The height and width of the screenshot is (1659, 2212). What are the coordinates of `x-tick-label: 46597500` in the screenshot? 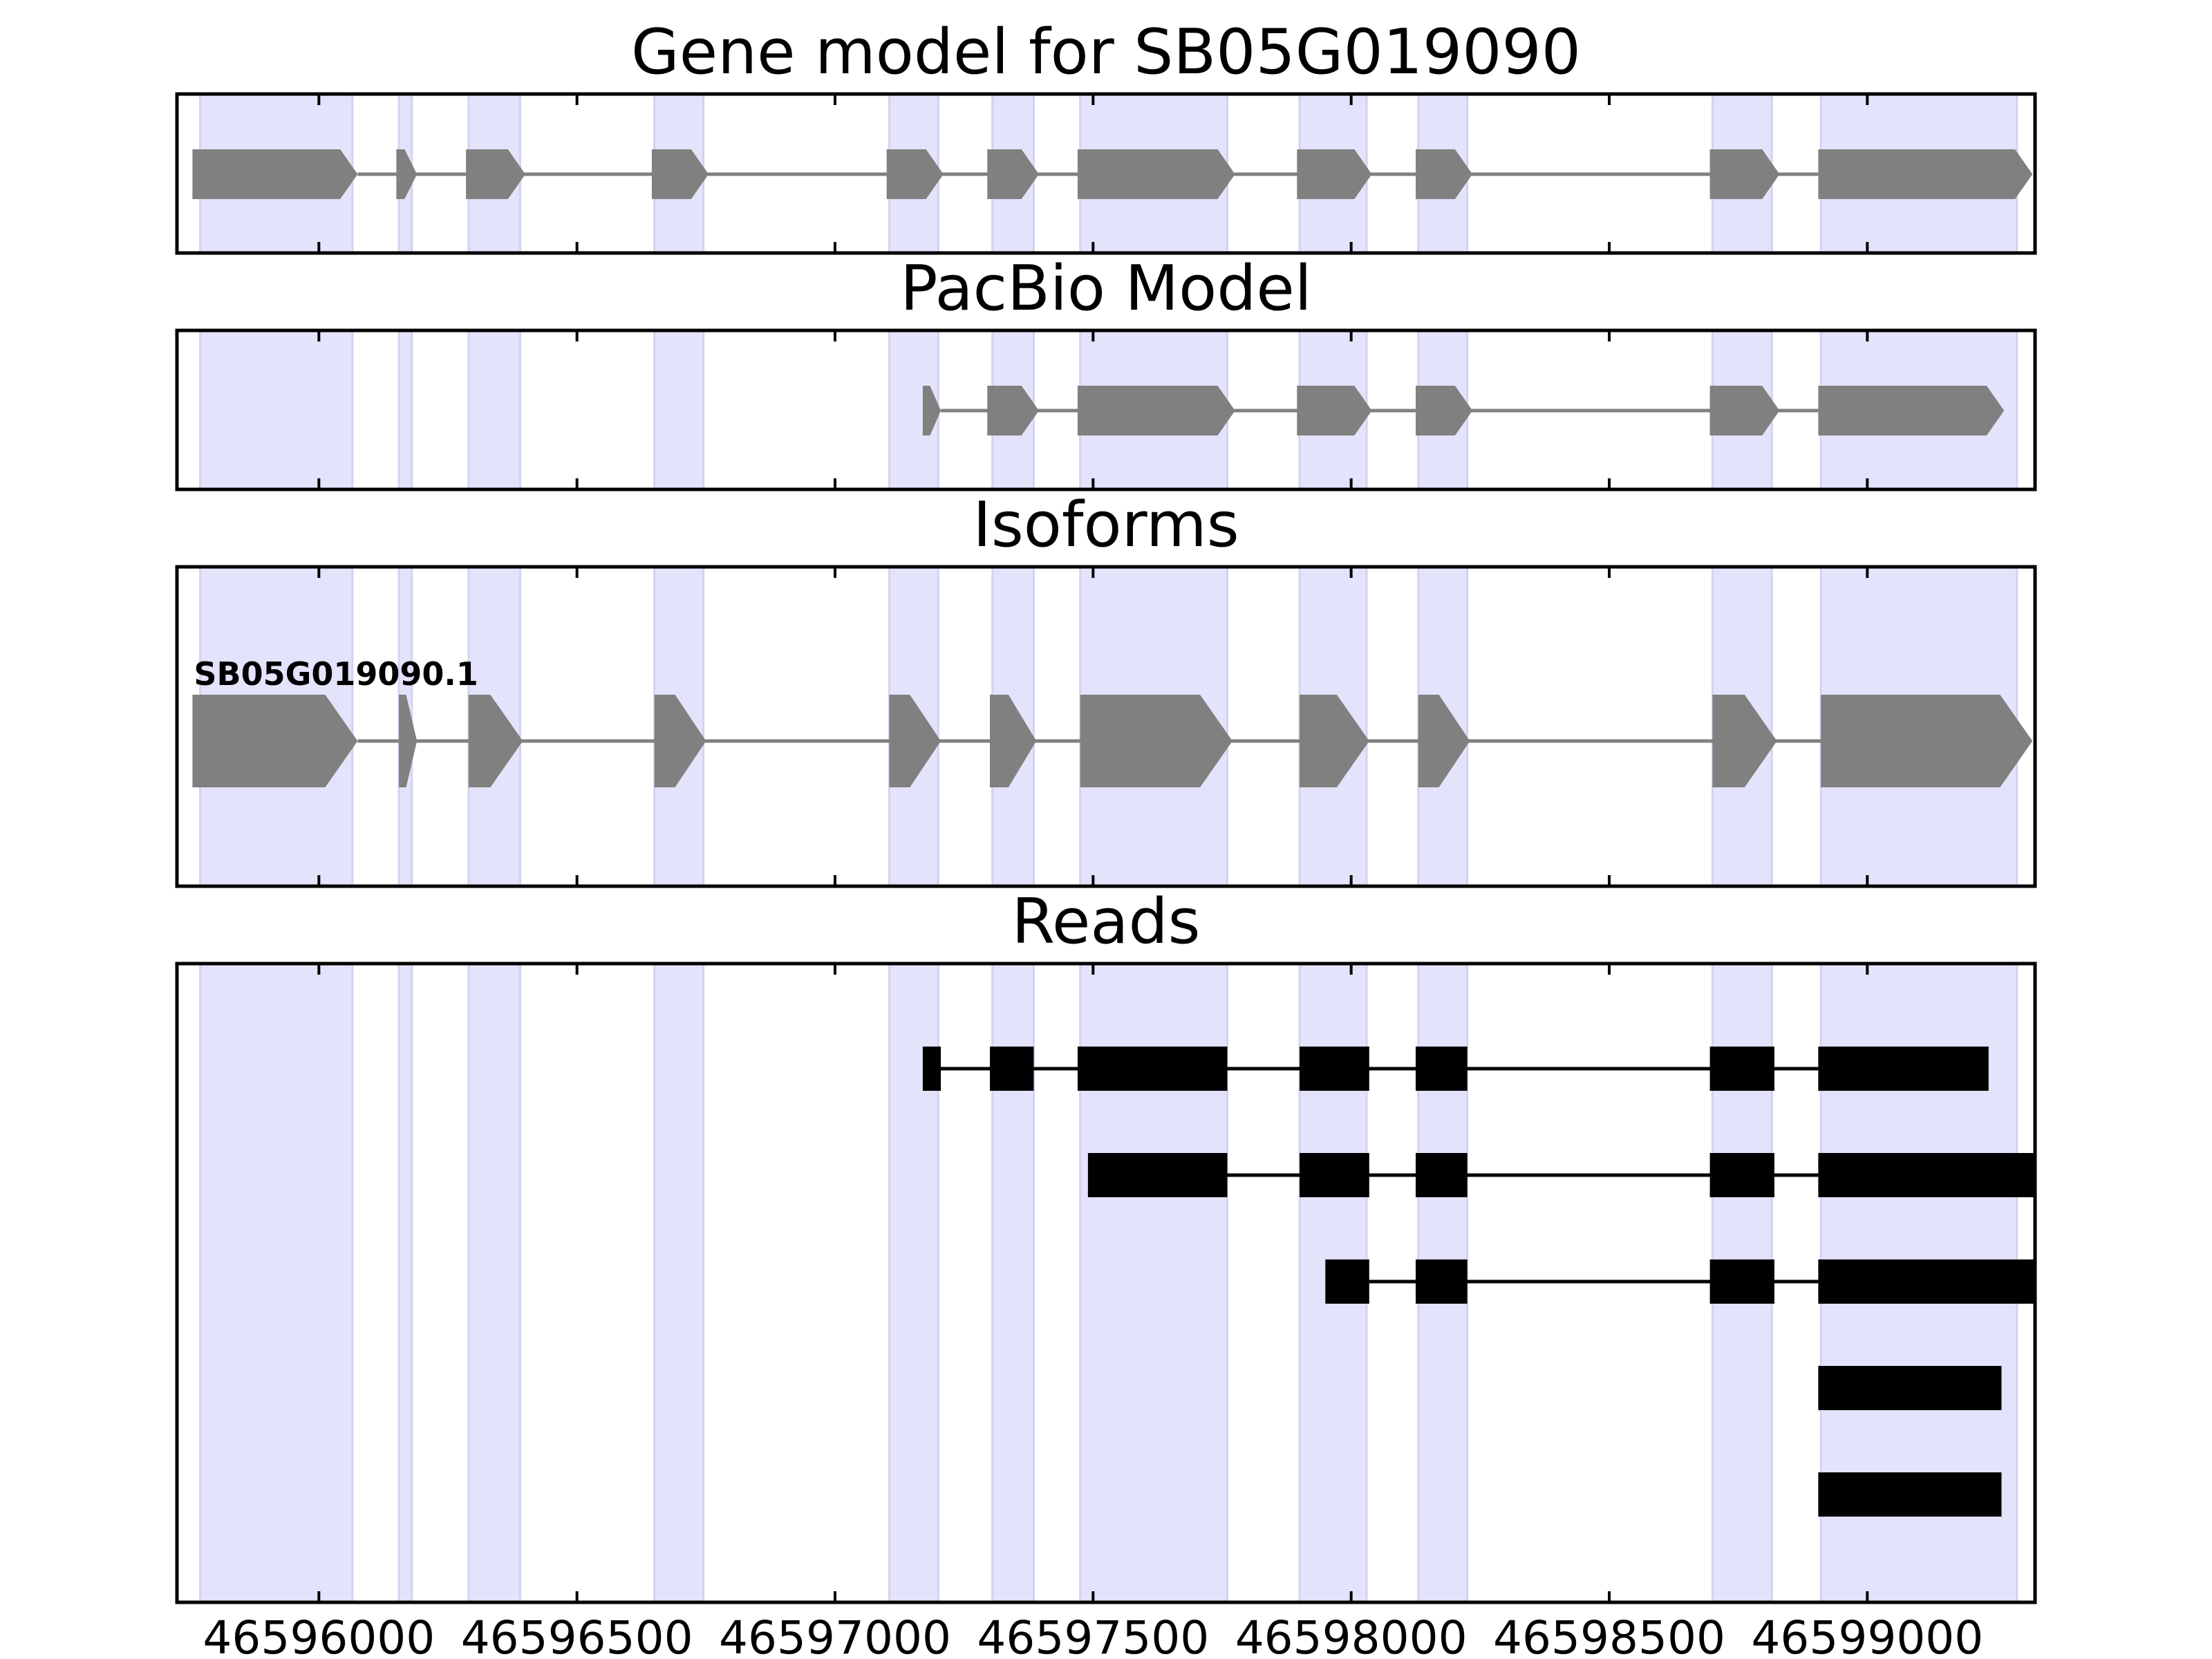 It's located at (1093, 1635).